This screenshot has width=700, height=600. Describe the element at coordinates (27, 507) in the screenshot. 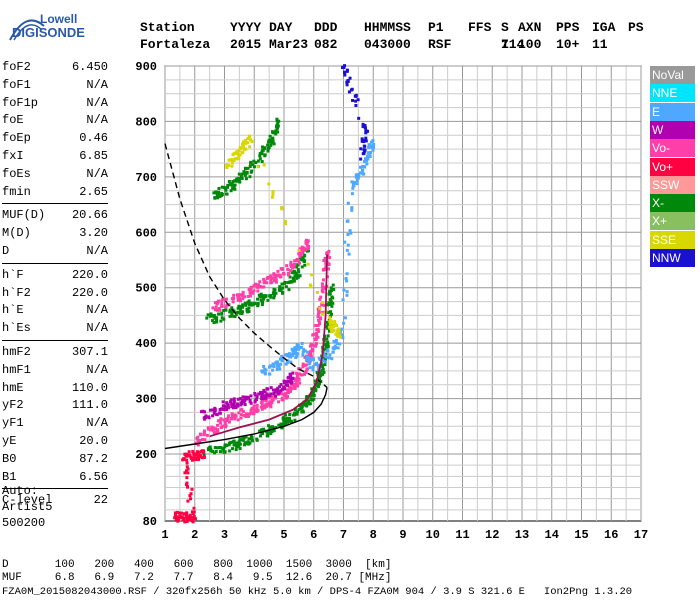

I see `auto-artist: Artist5` at that location.